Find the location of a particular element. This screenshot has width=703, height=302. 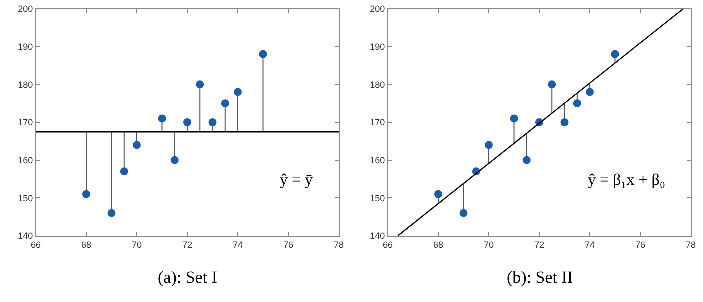

annotation: ŷ = β₁x + β₀ is located at coordinates (627, 180).